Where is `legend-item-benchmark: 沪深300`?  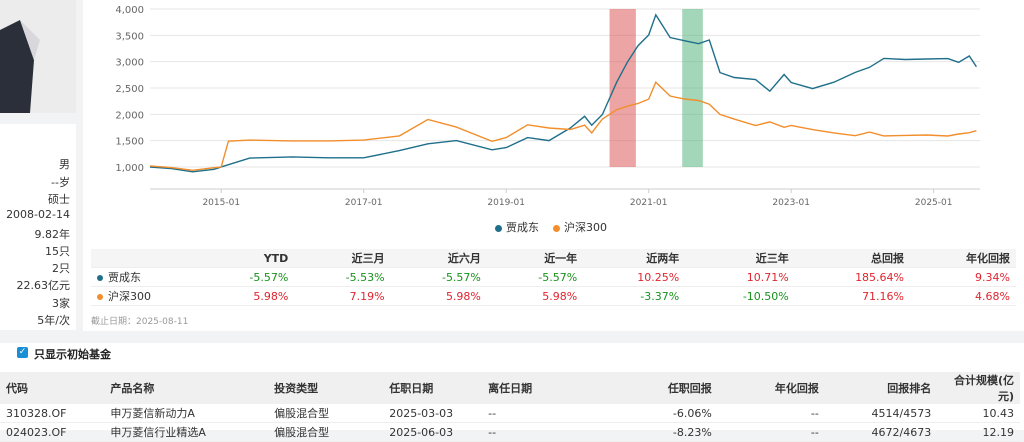 legend-item-benchmark: 沪深300 is located at coordinates (580, 227).